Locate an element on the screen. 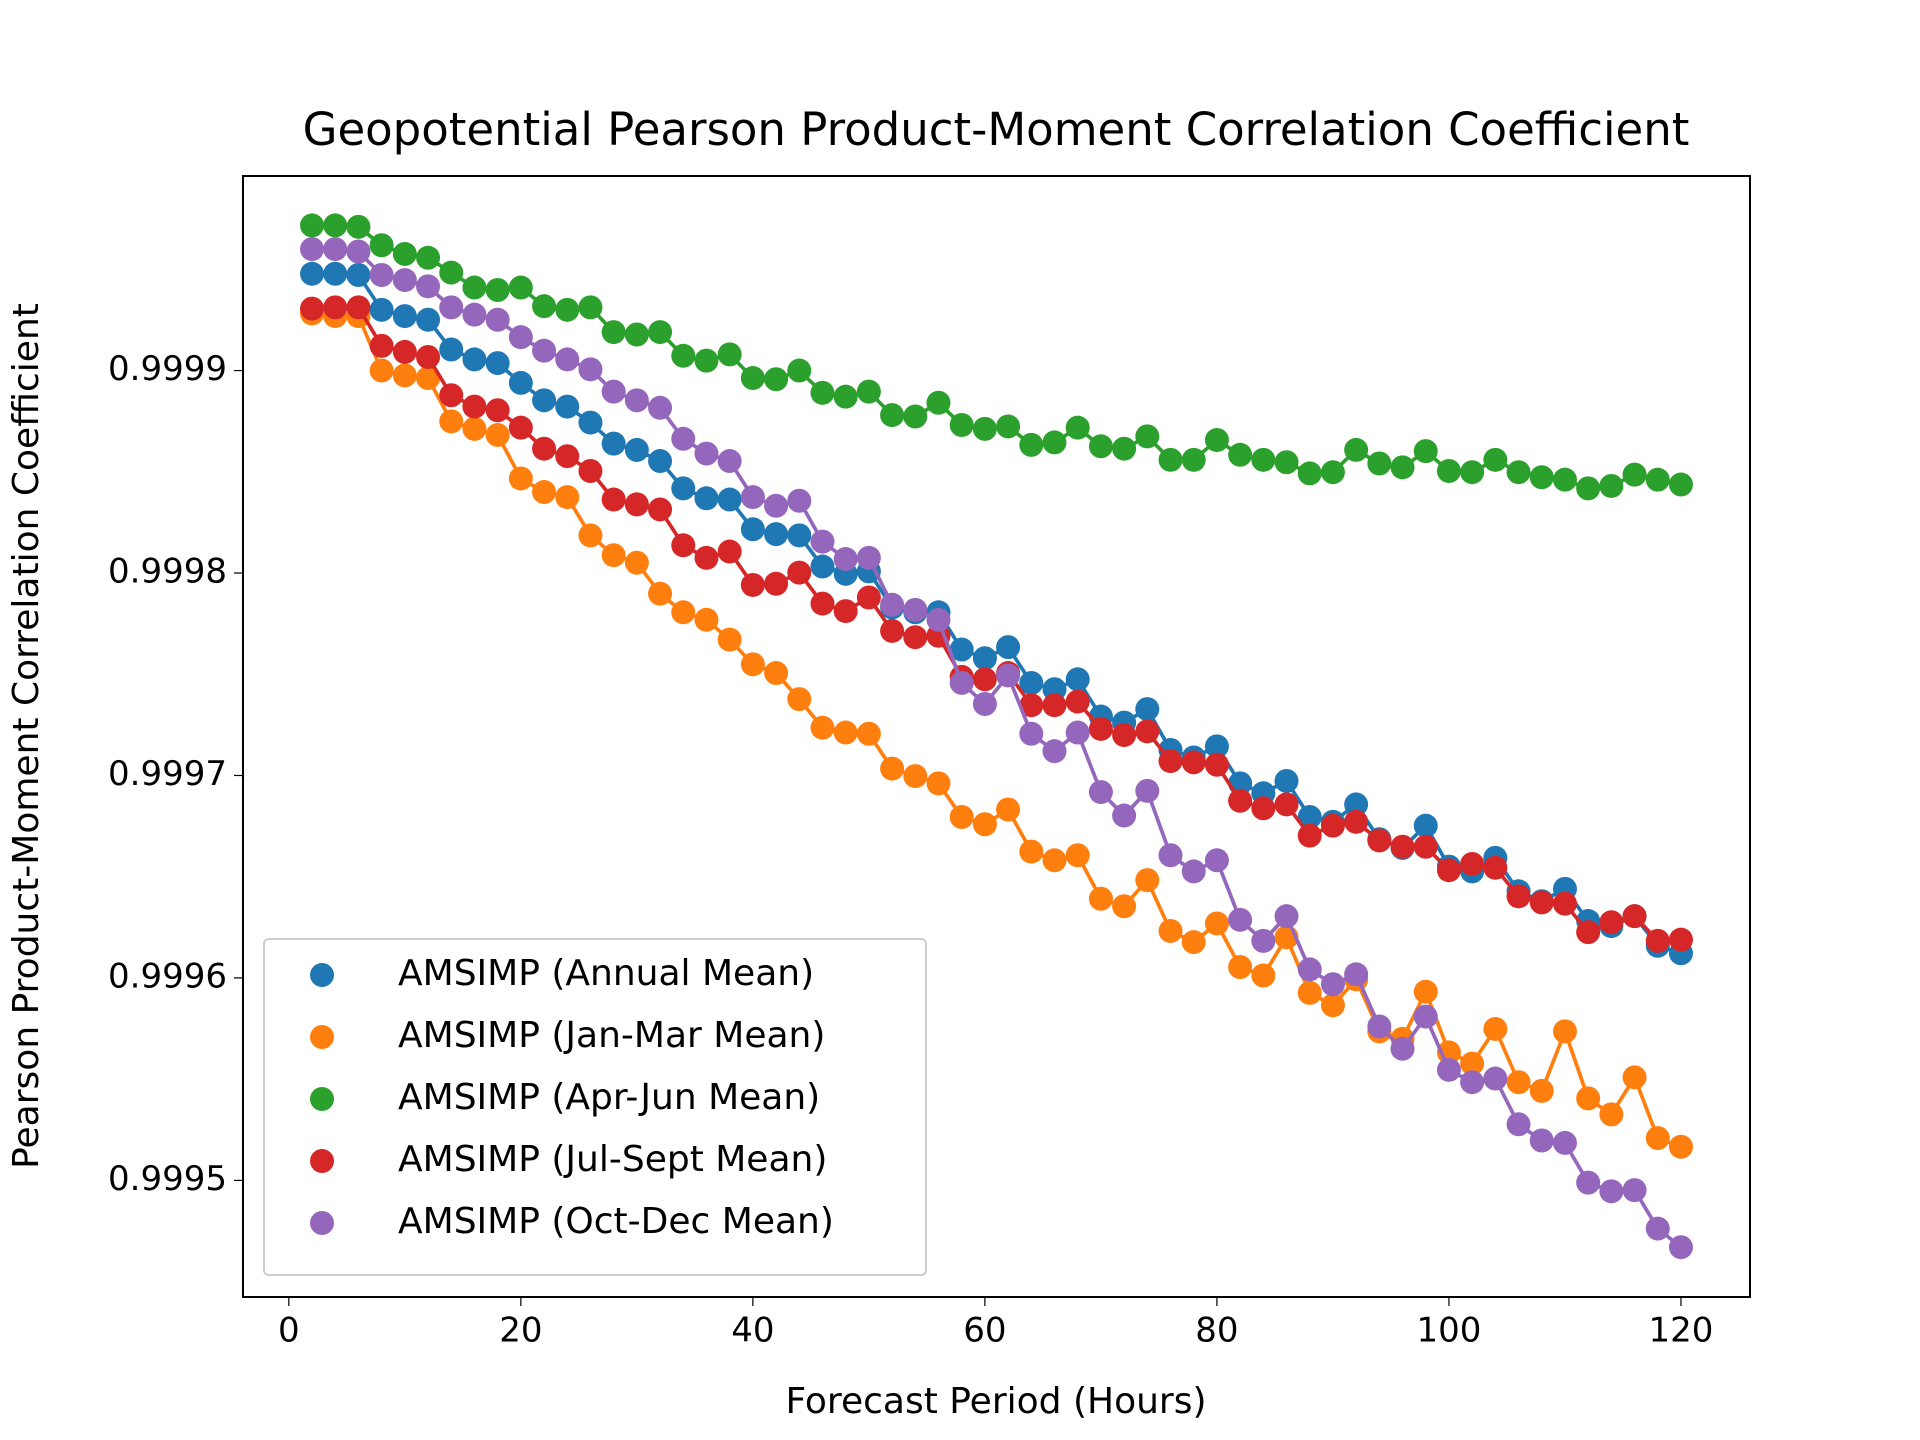 The height and width of the screenshot is (1440, 1920). legend-label: AMSIMP (Annual Mean) is located at coordinates (606, 973).